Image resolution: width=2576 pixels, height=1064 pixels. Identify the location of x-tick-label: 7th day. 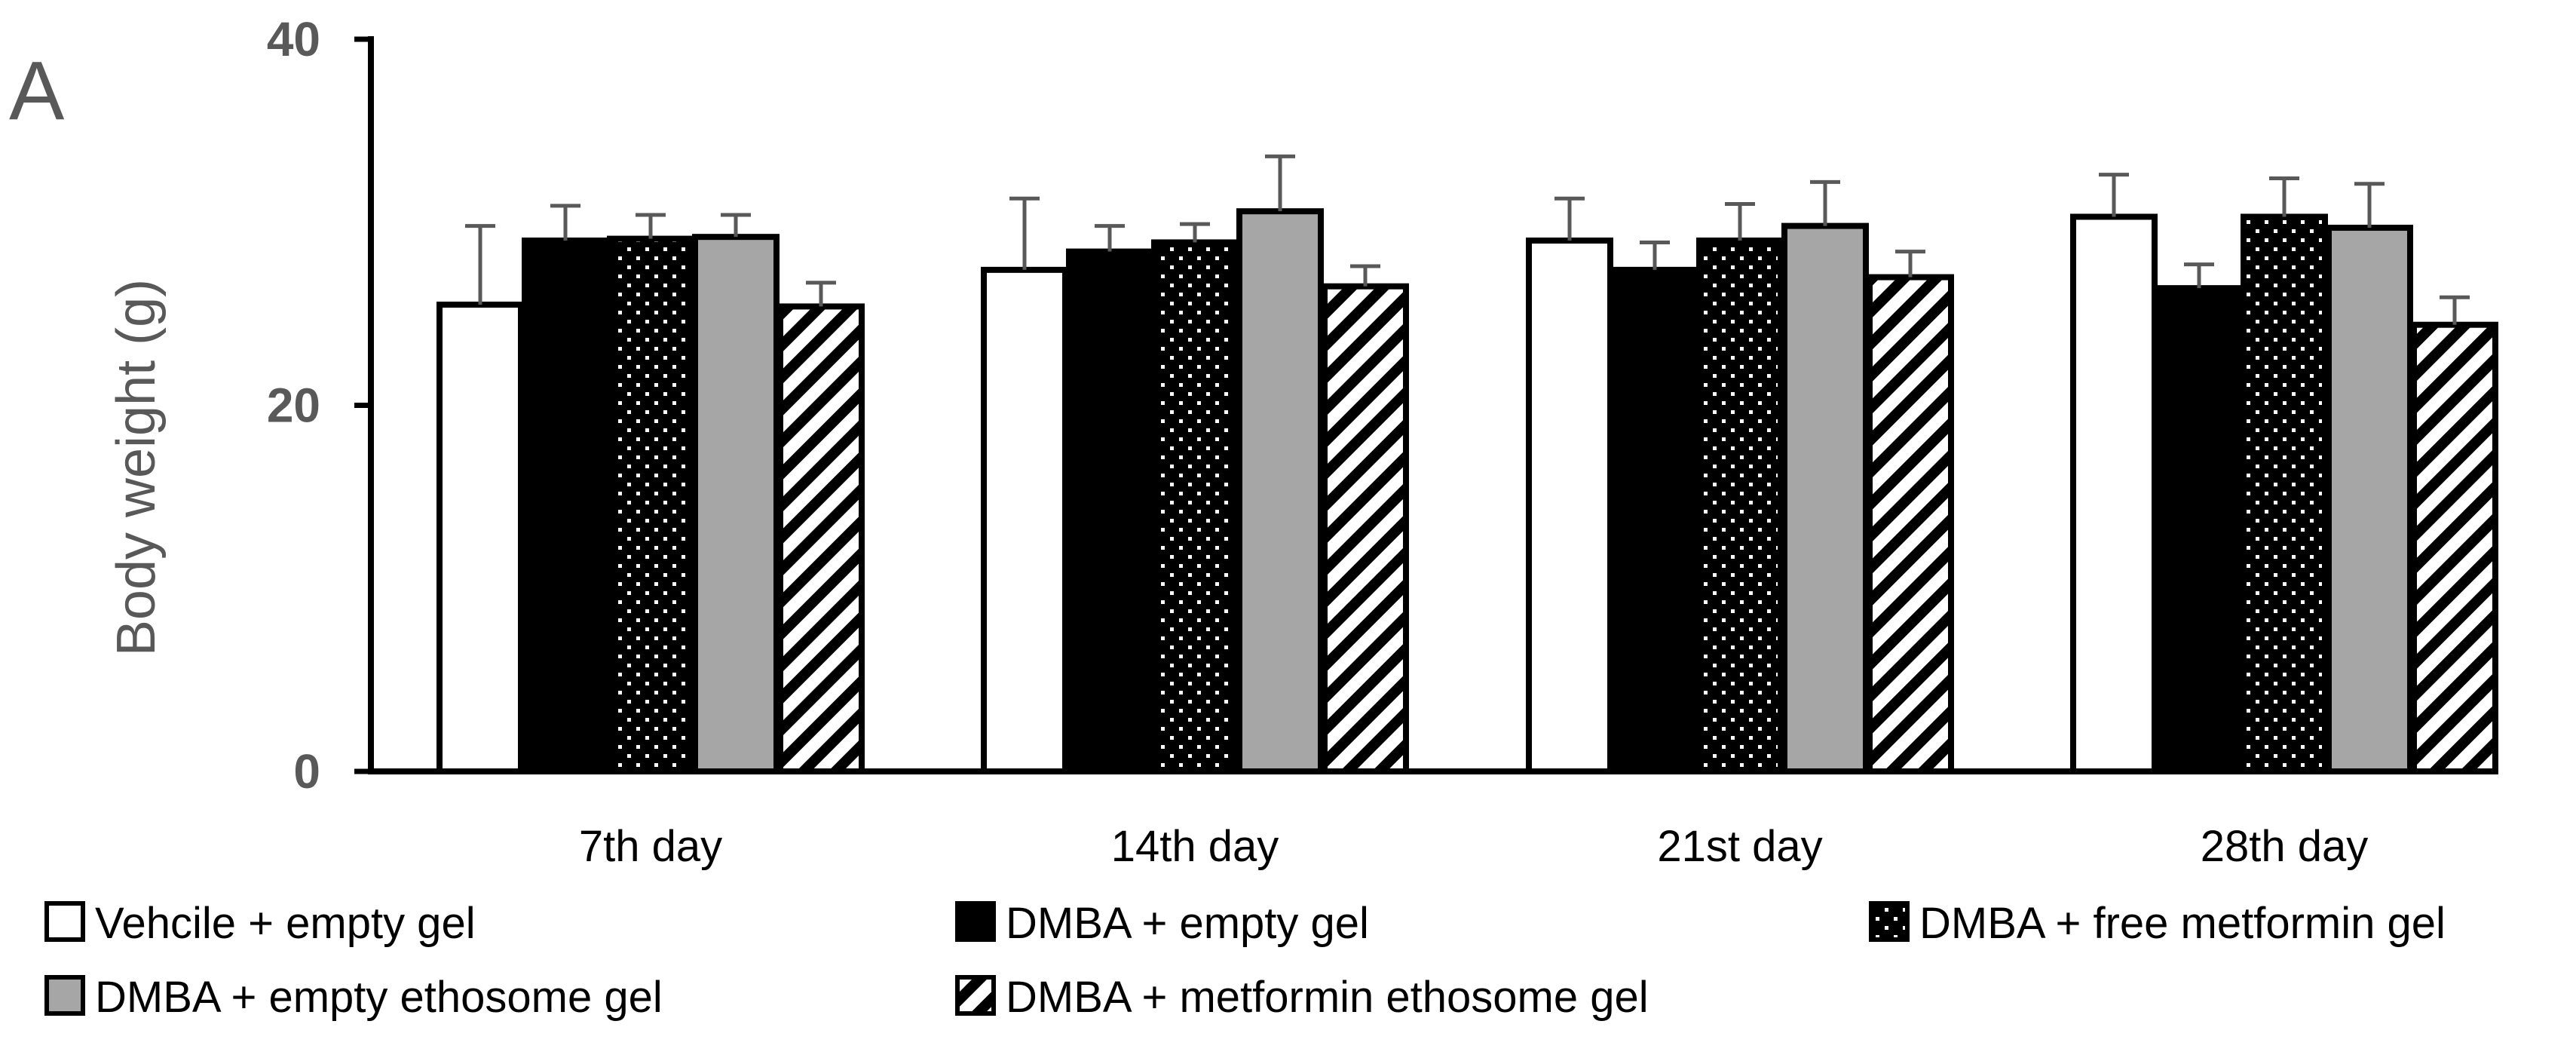
(650, 846).